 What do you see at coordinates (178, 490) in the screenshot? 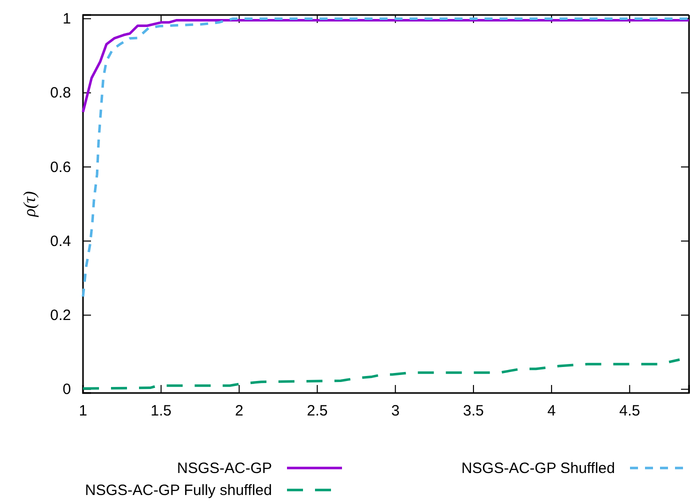
I see `legend-label: NSGS-AC-GP Fully shuffled` at bounding box center [178, 490].